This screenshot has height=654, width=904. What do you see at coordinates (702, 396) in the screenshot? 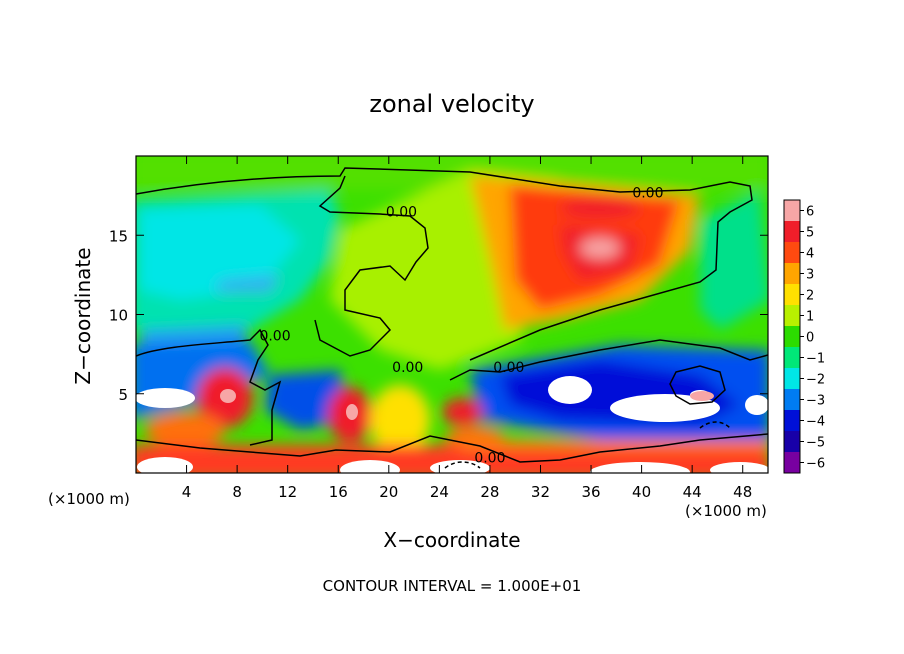
I see `field-pink-spot-right` at bounding box center [702, 396].